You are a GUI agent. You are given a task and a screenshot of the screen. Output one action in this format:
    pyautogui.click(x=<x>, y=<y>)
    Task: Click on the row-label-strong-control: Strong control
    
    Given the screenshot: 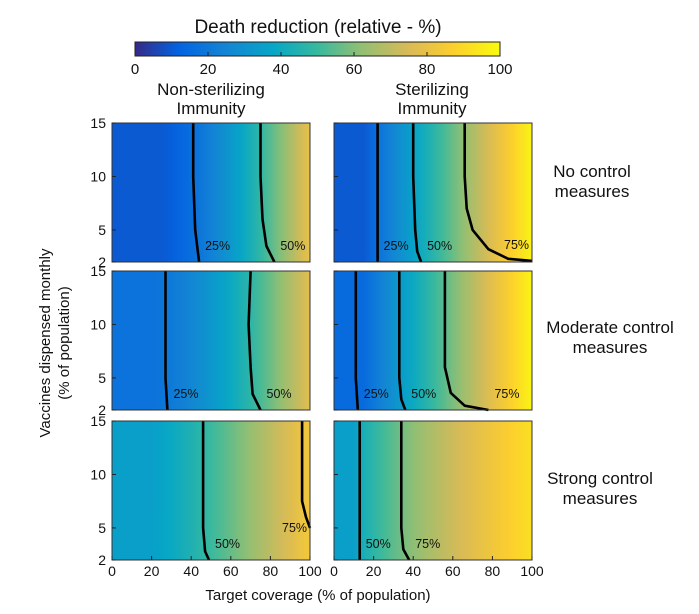 What is the action you would take?
    pyautogui.click(x=600, y=478)
    